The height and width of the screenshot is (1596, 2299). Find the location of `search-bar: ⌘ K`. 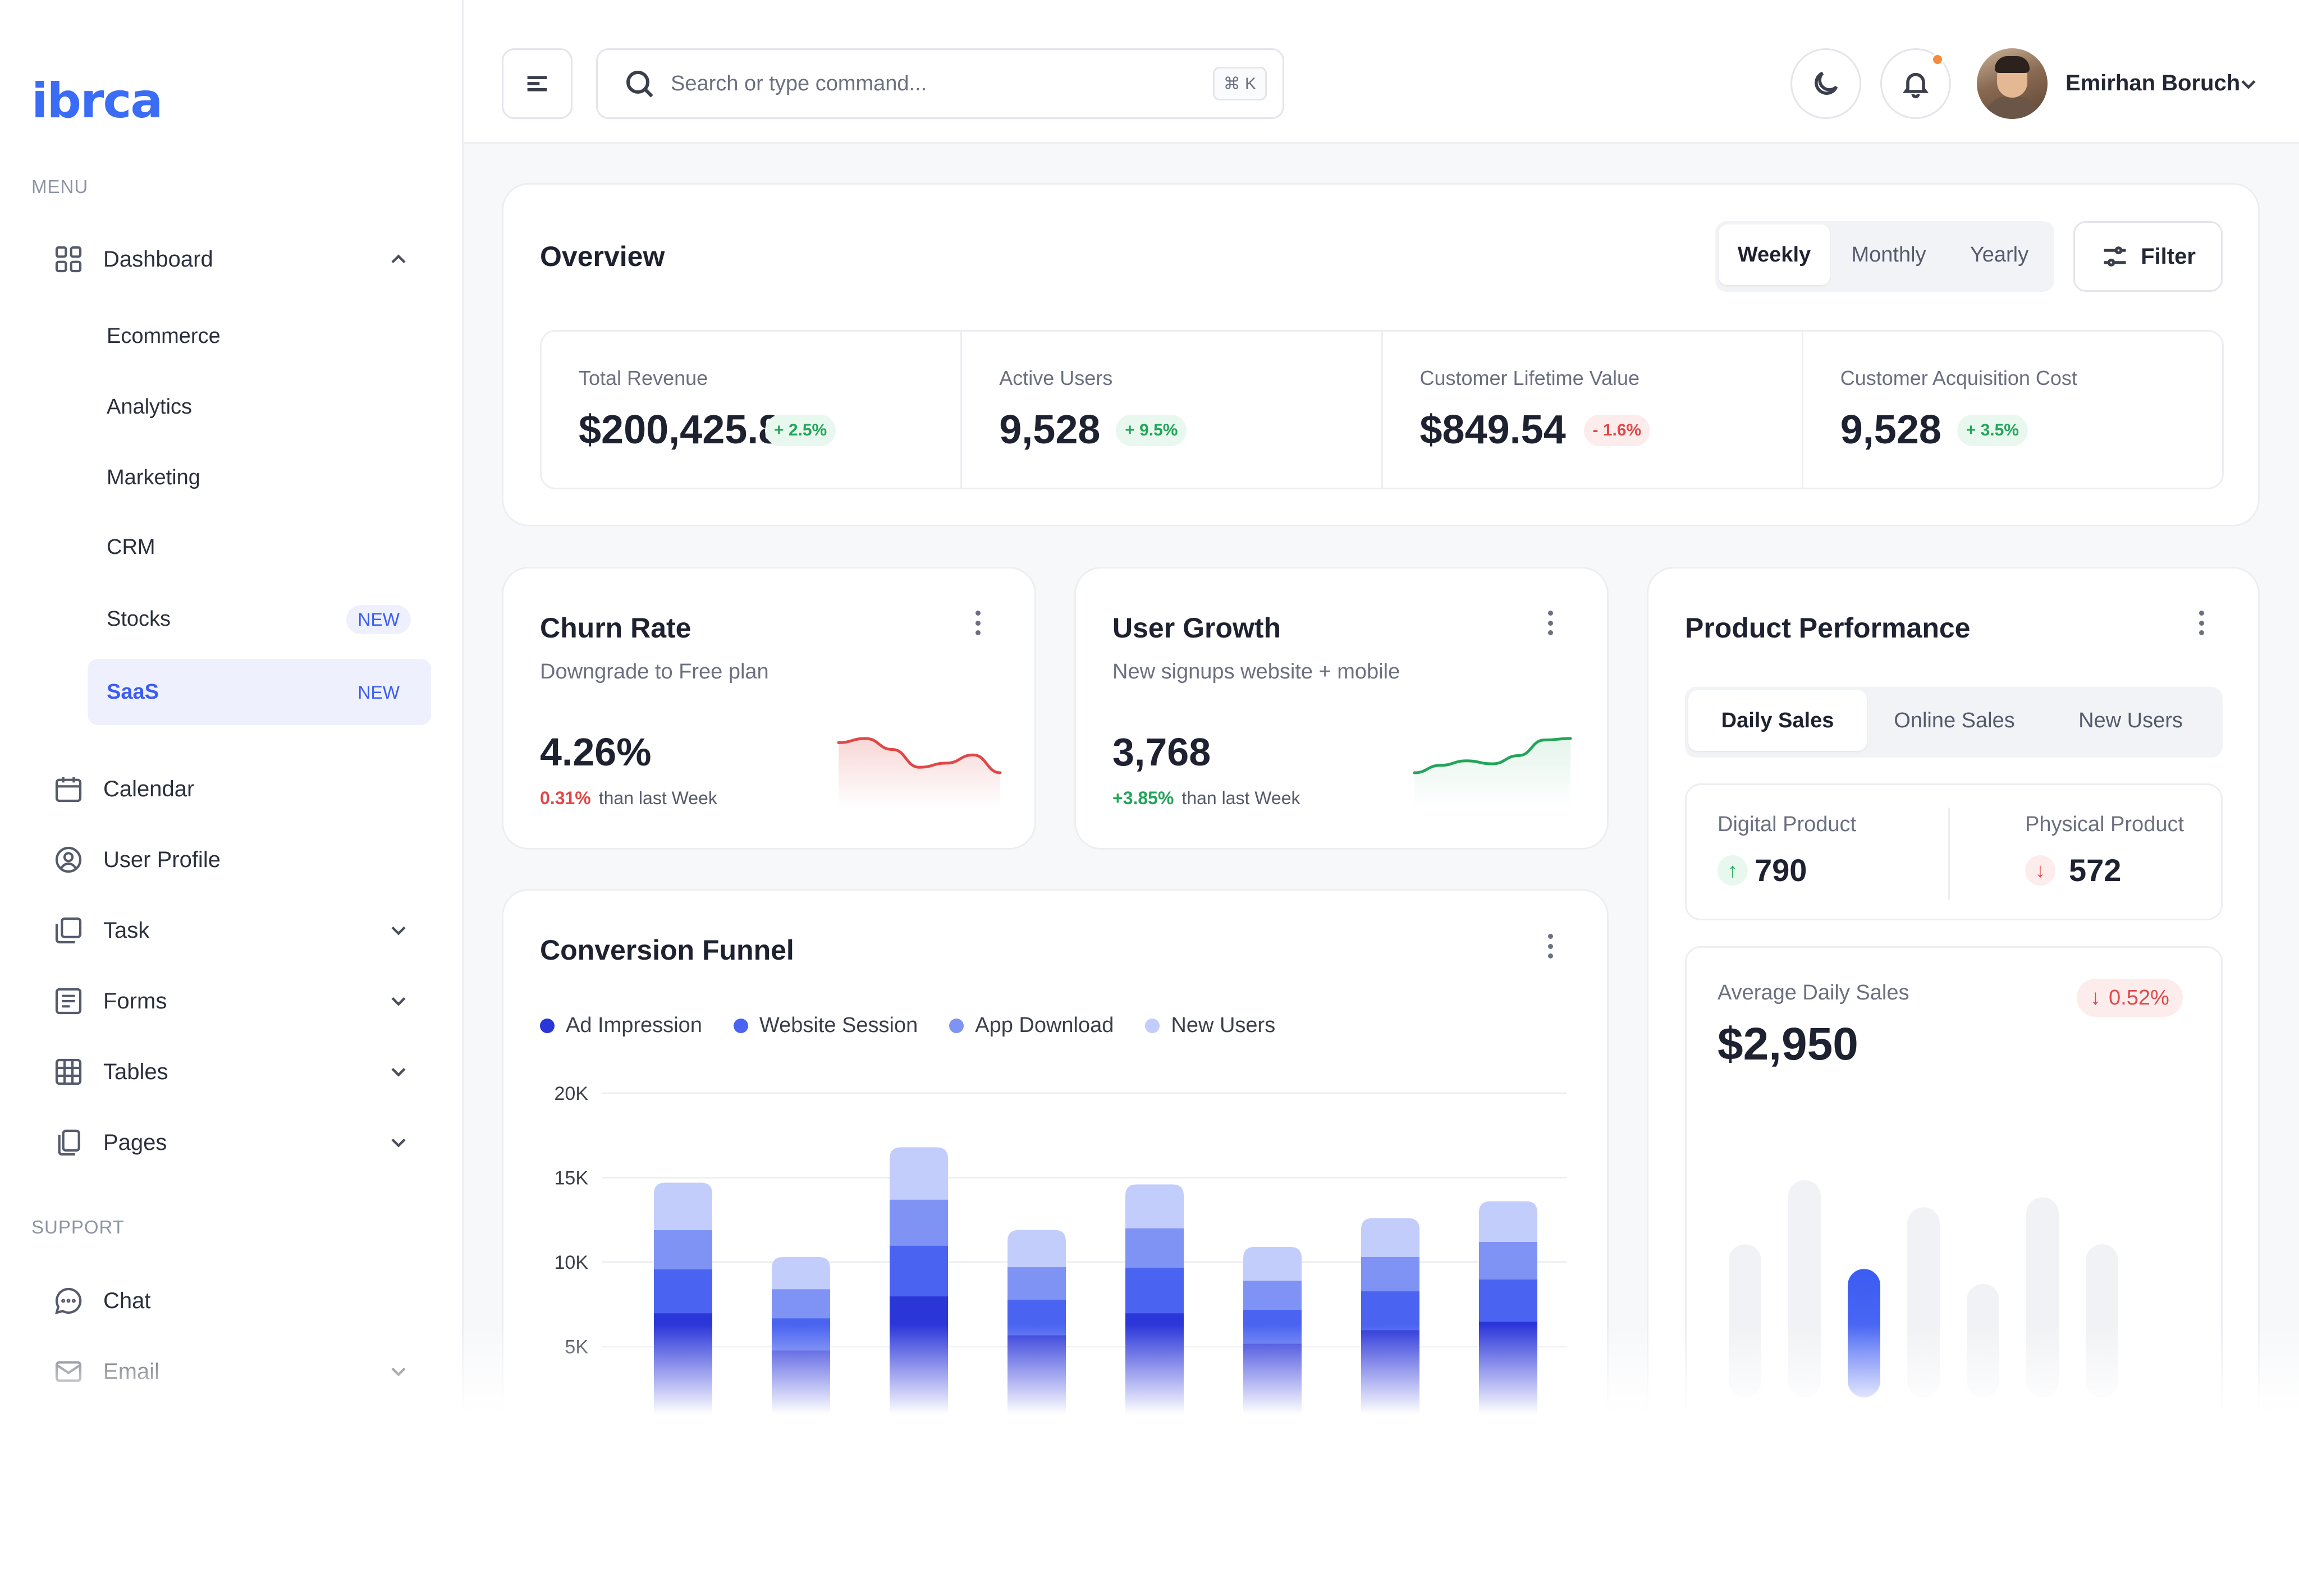

search-bar: ⌘ K is located at coordinates (940, 83).